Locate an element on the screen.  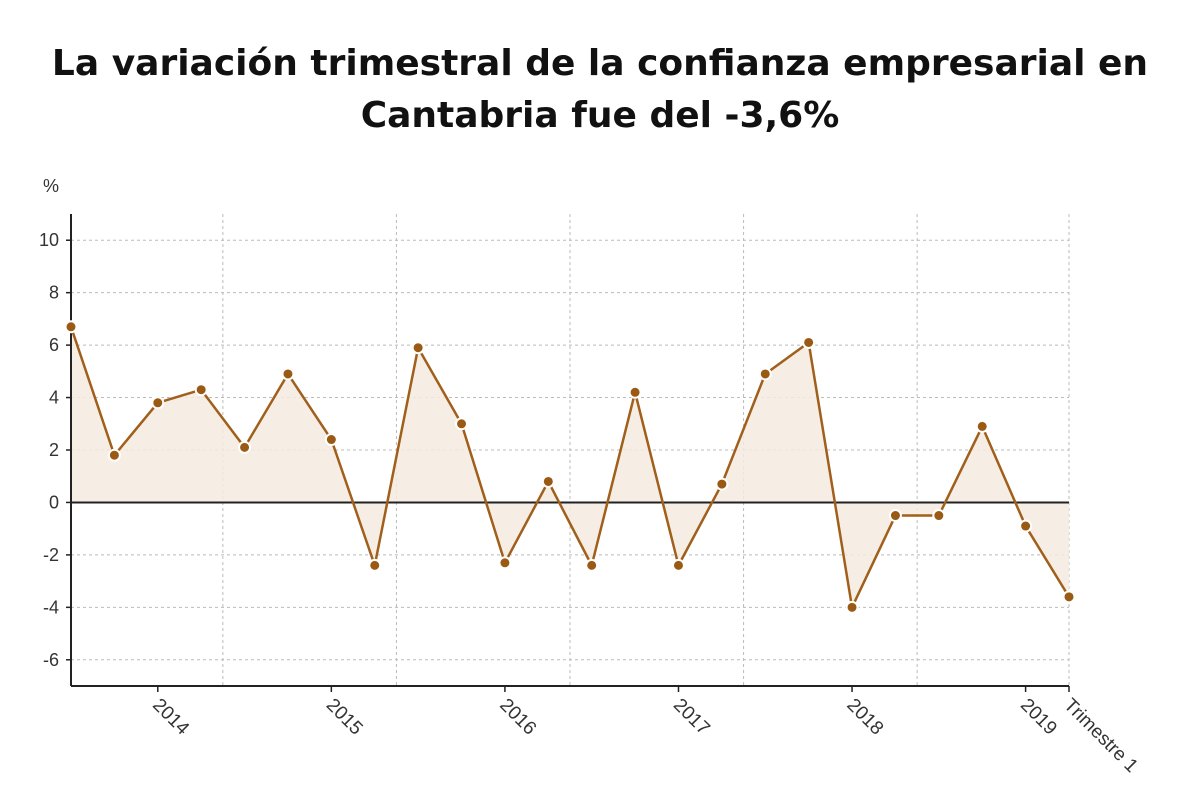
y-axis-labels: 10 8 6 4 2 0 -2 -4 -6 is located at coordinates (49, 450).